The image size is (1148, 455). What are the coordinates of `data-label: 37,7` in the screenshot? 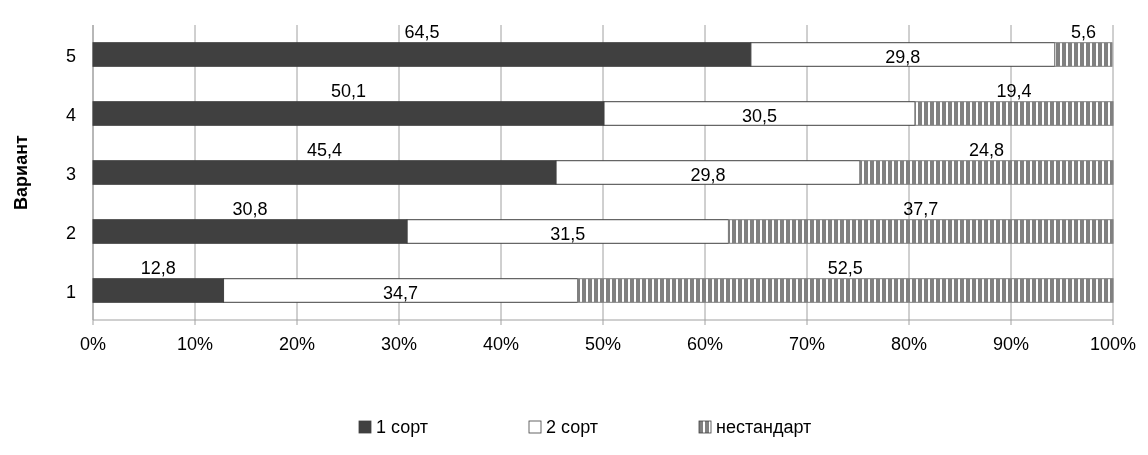 It's located at (921, 208).